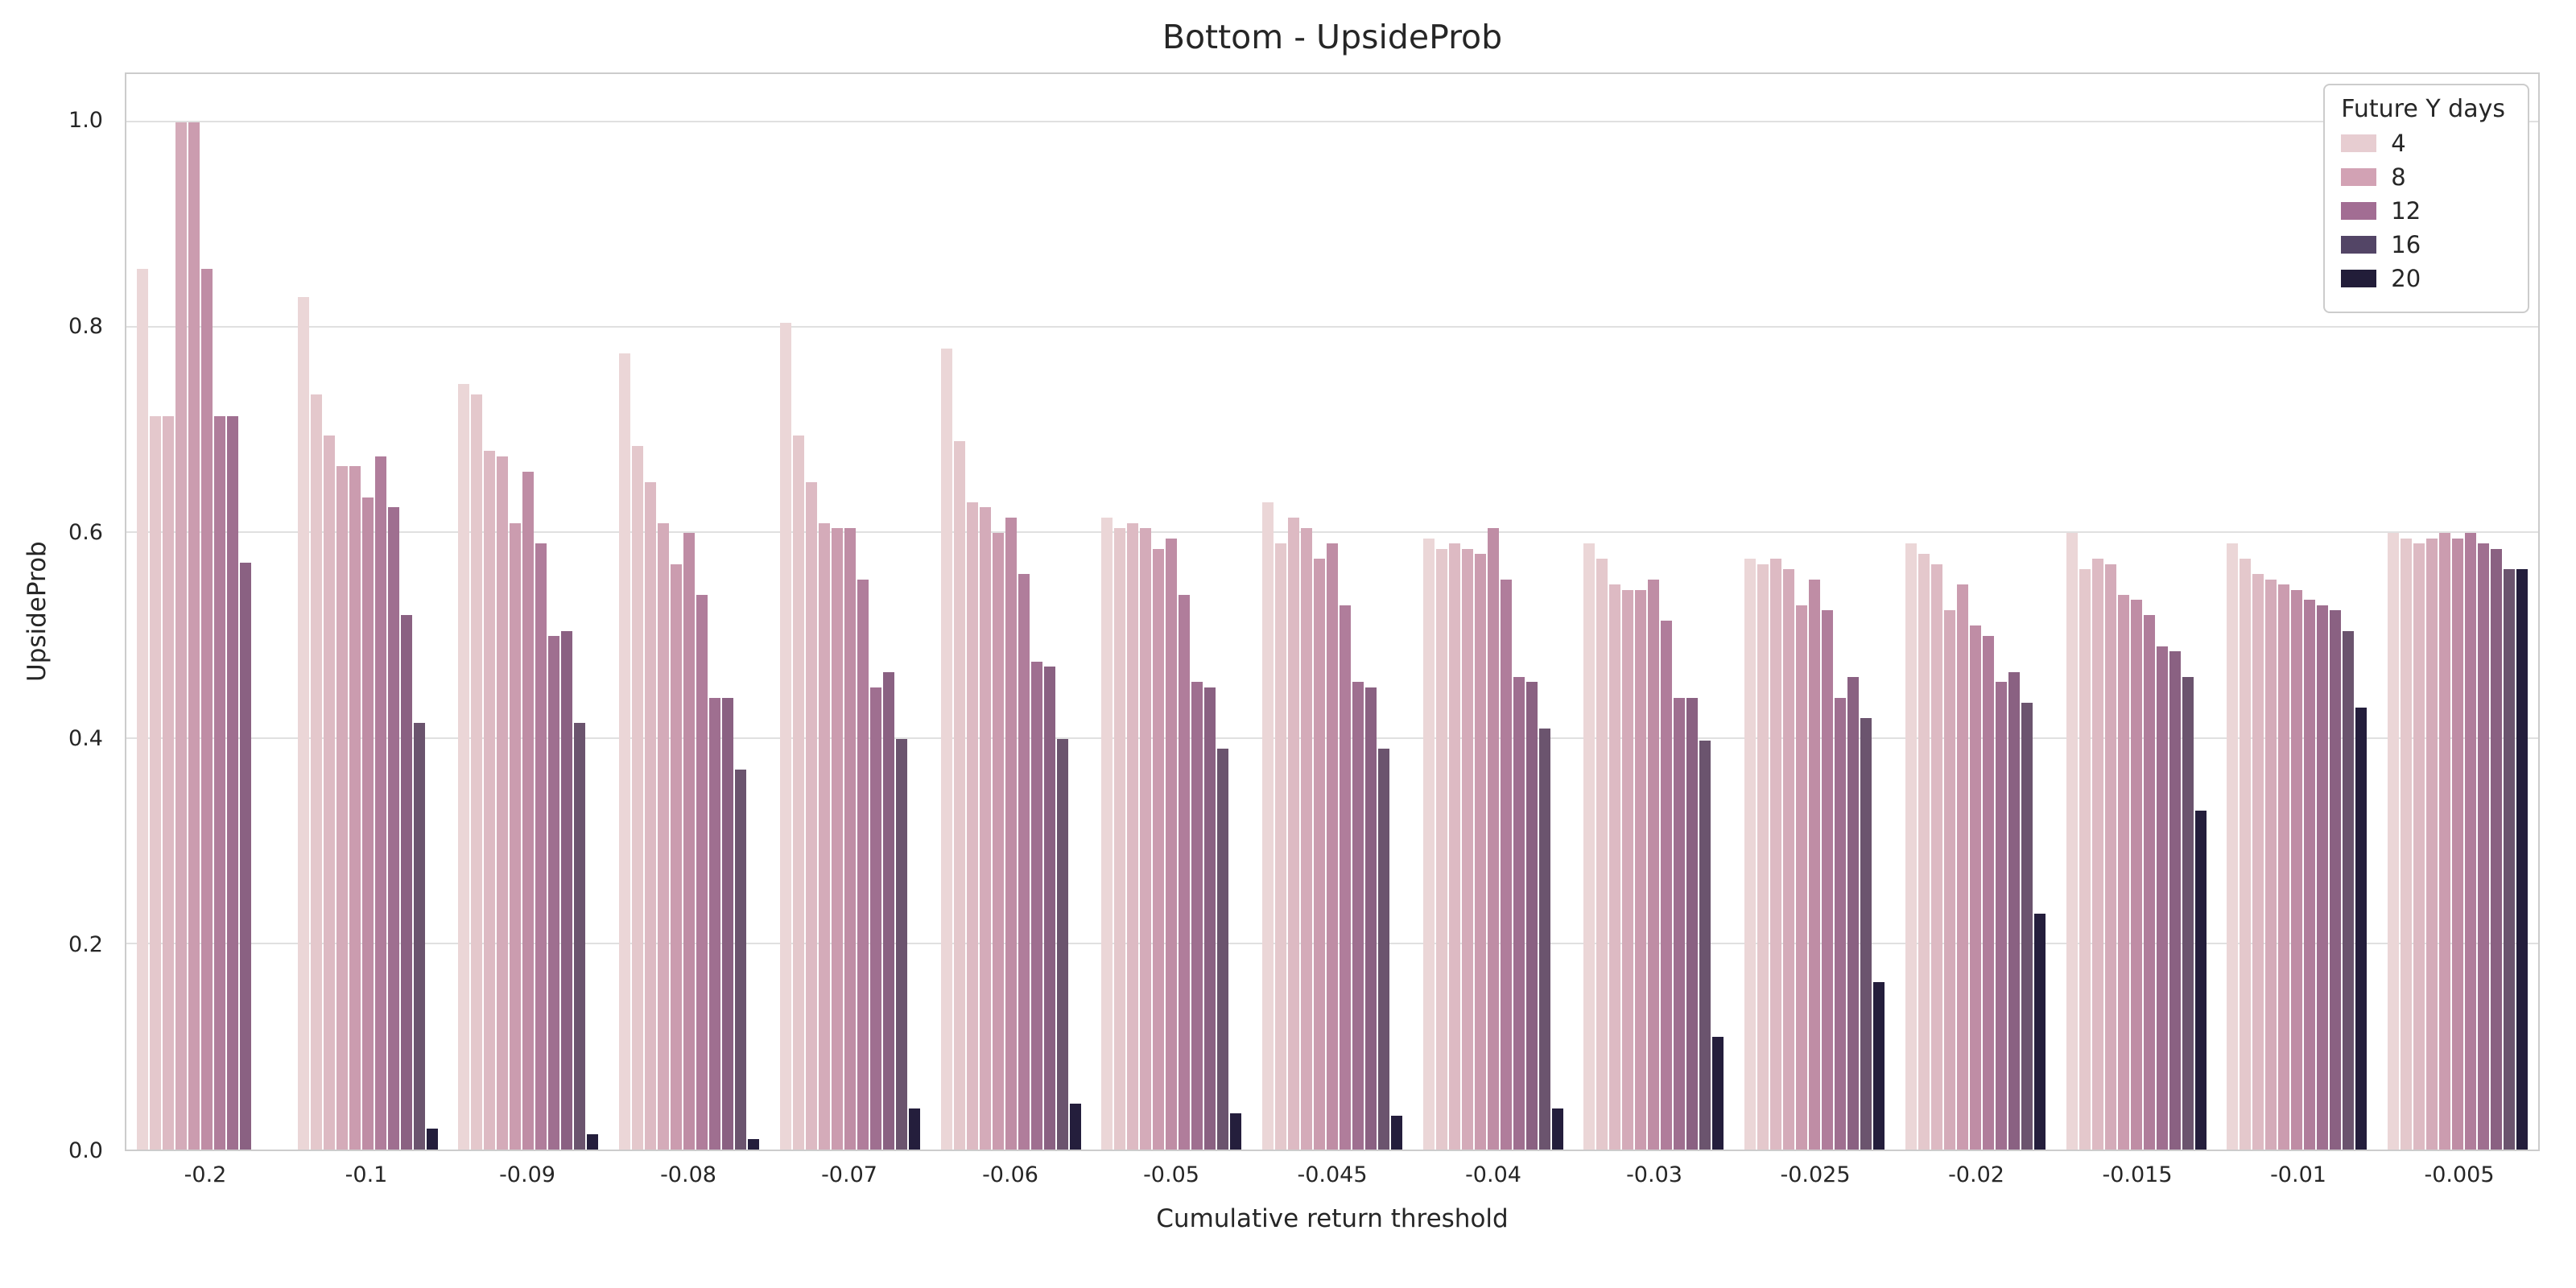 This screenshot has width=2576, height=1288. I want to click on legend-entry: 4, so click(2423, 143).